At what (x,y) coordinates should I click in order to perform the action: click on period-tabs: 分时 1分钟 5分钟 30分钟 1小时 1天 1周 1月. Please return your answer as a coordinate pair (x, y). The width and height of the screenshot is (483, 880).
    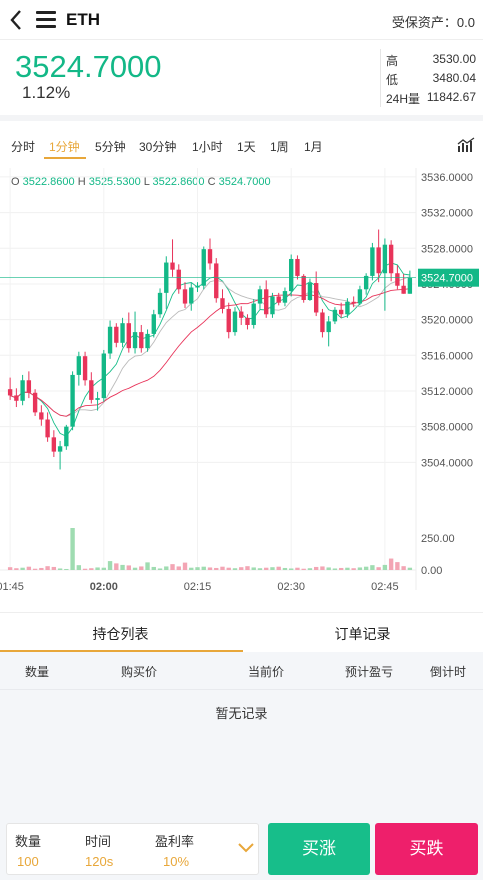
    Looking at the image, I should click on (241, 145).